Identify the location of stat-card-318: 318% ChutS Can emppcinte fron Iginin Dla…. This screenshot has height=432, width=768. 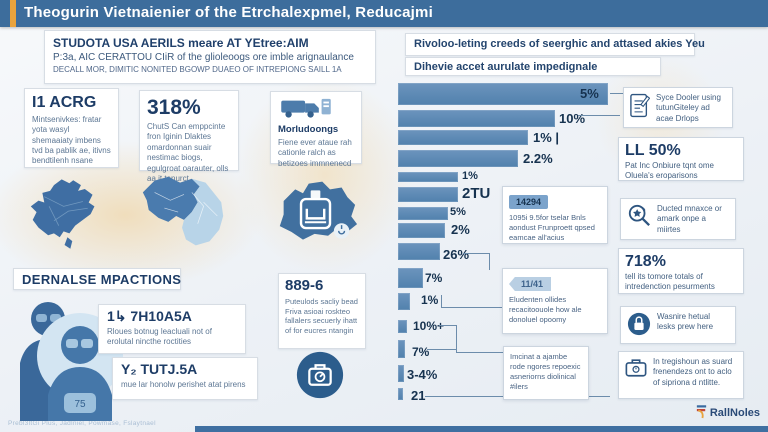
(189, 136).